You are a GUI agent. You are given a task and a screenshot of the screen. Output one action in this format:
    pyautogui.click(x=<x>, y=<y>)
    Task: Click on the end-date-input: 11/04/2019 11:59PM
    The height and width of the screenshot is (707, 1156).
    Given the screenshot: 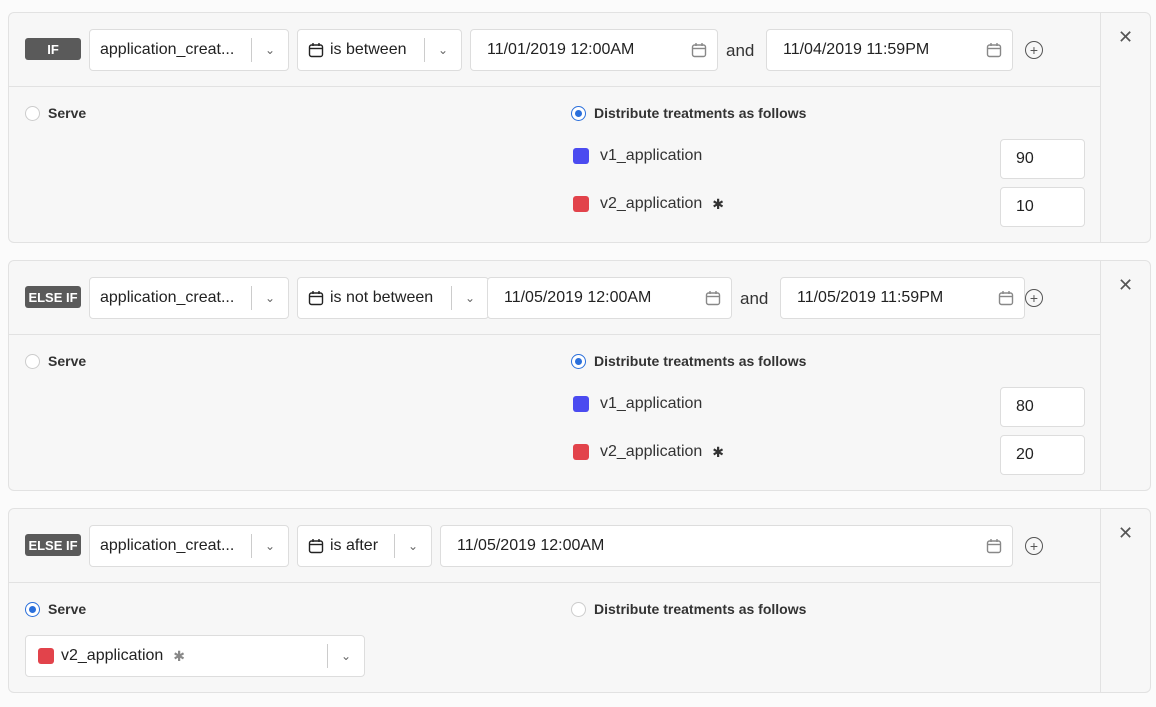 What is the action you would take?
    pyautogui.click(x=889, y=50)
    